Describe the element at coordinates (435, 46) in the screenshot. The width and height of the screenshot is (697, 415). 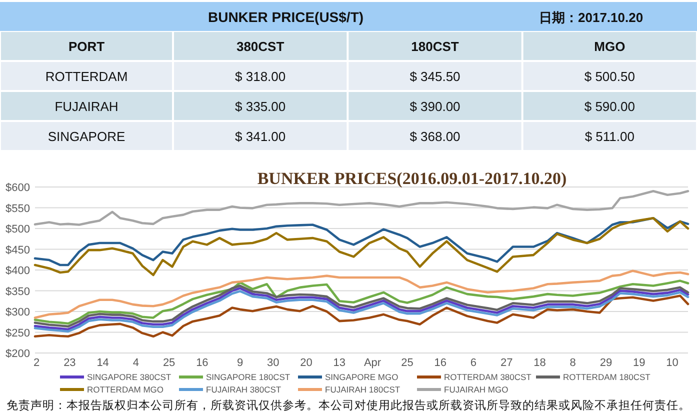
I see `series-label: 180CST` at that location.